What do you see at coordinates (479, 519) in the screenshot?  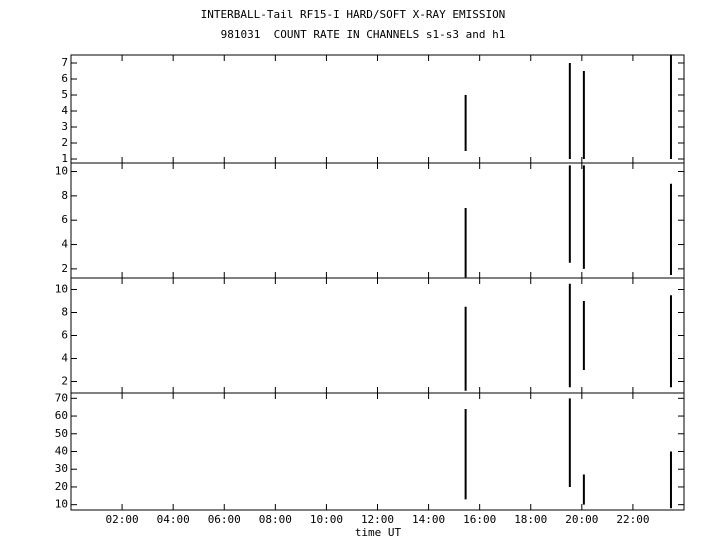 I see `x-tick-label: 16:00` at bounding box center [479, 519].